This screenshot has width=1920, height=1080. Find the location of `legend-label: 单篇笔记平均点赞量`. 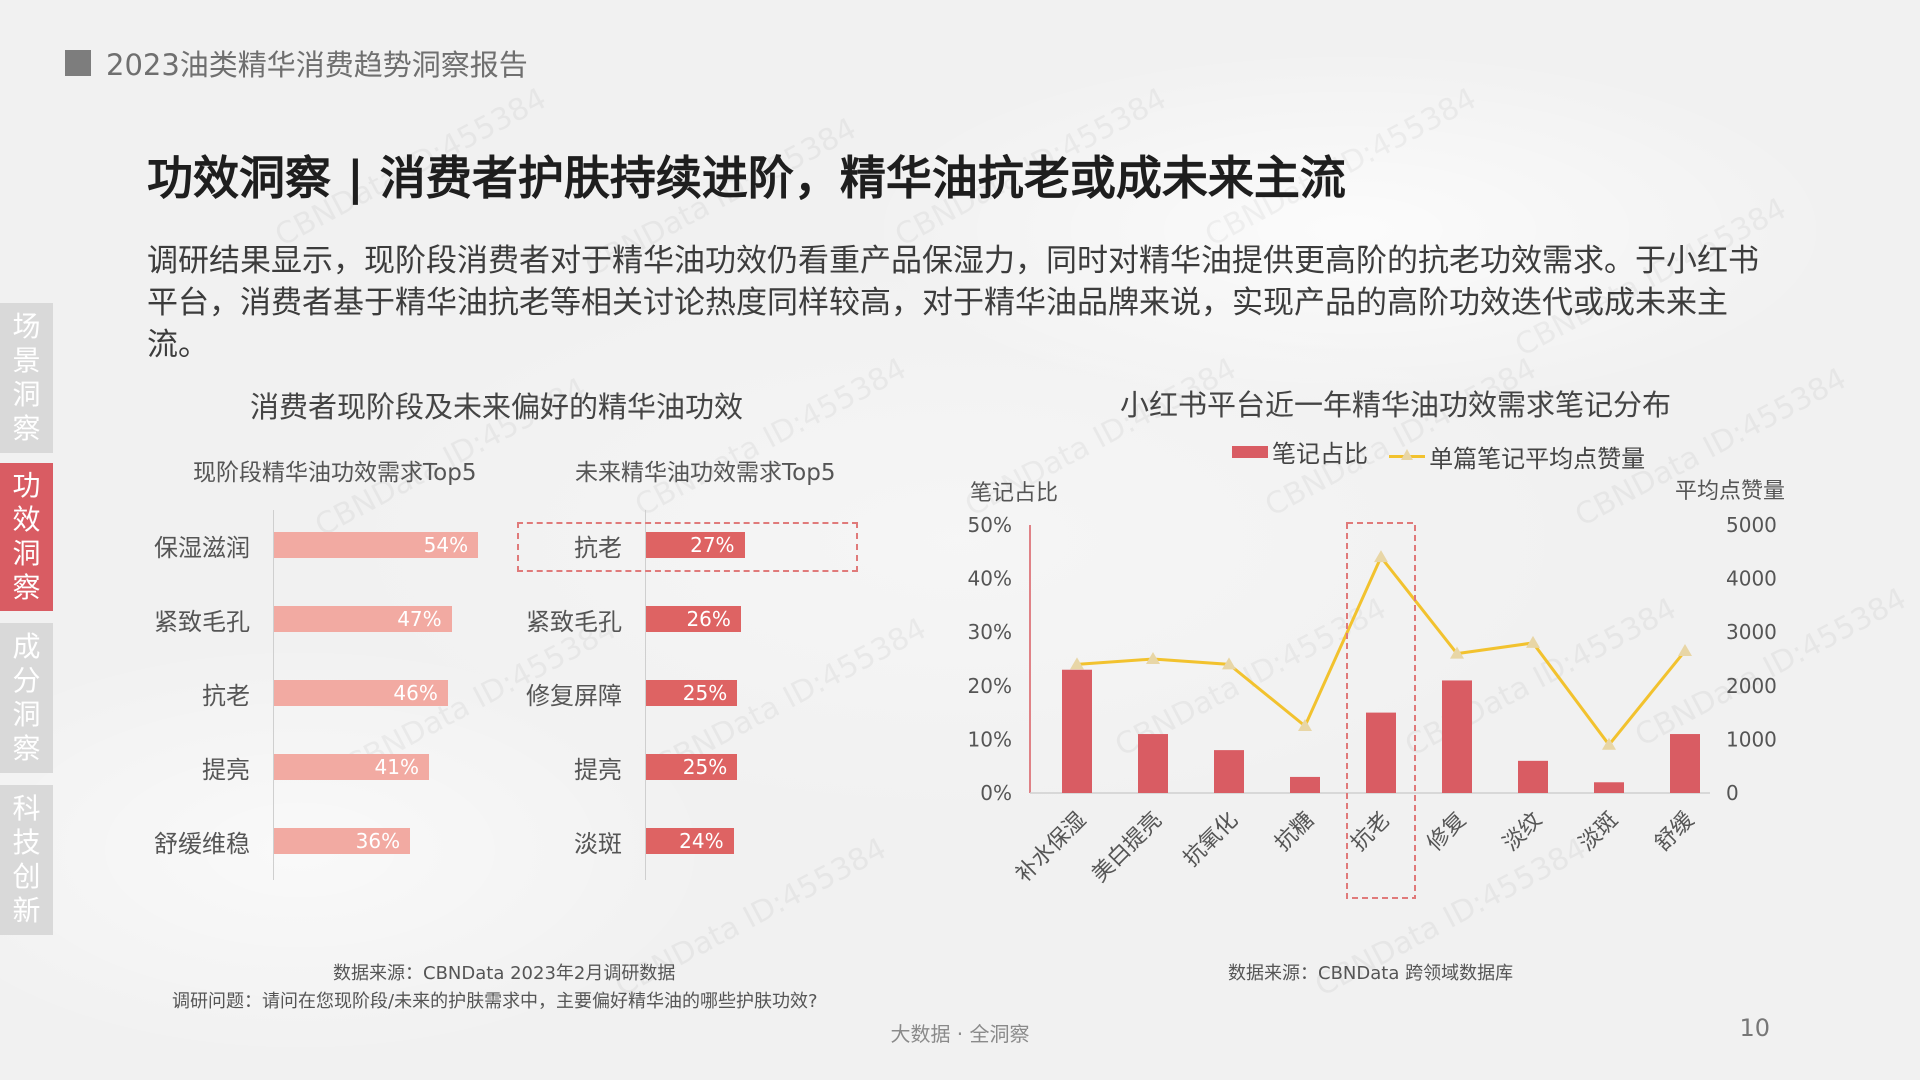

legend-label: 单篇笔记平均点赞量 is located at coordinates (1537, 458).